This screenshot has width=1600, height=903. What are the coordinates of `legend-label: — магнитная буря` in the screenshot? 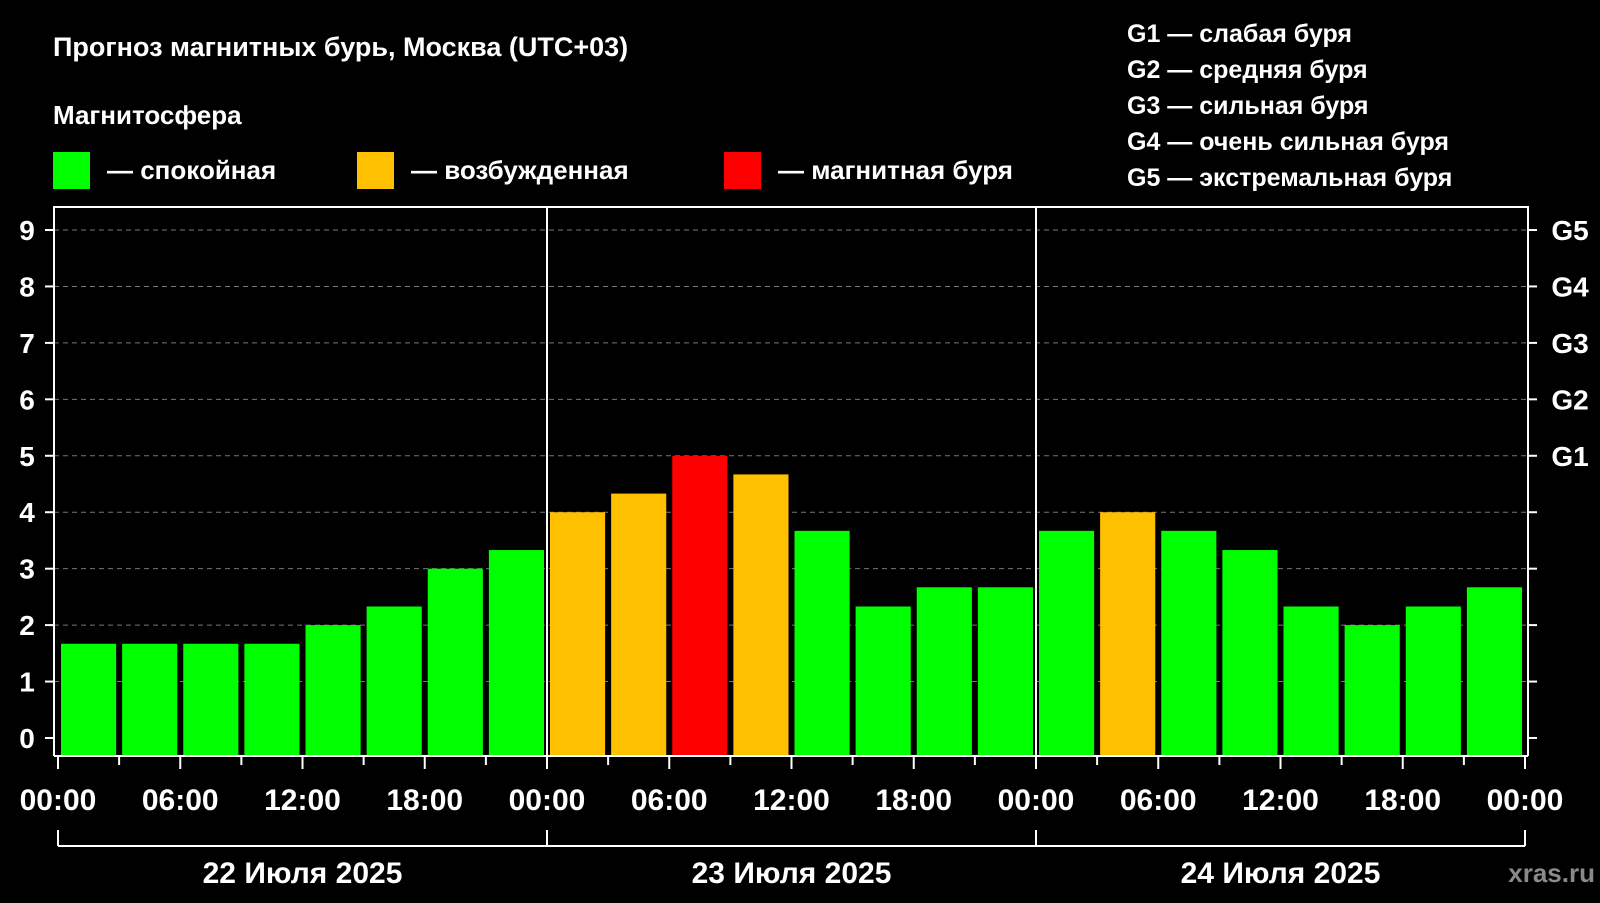 It's located at (895, 170).